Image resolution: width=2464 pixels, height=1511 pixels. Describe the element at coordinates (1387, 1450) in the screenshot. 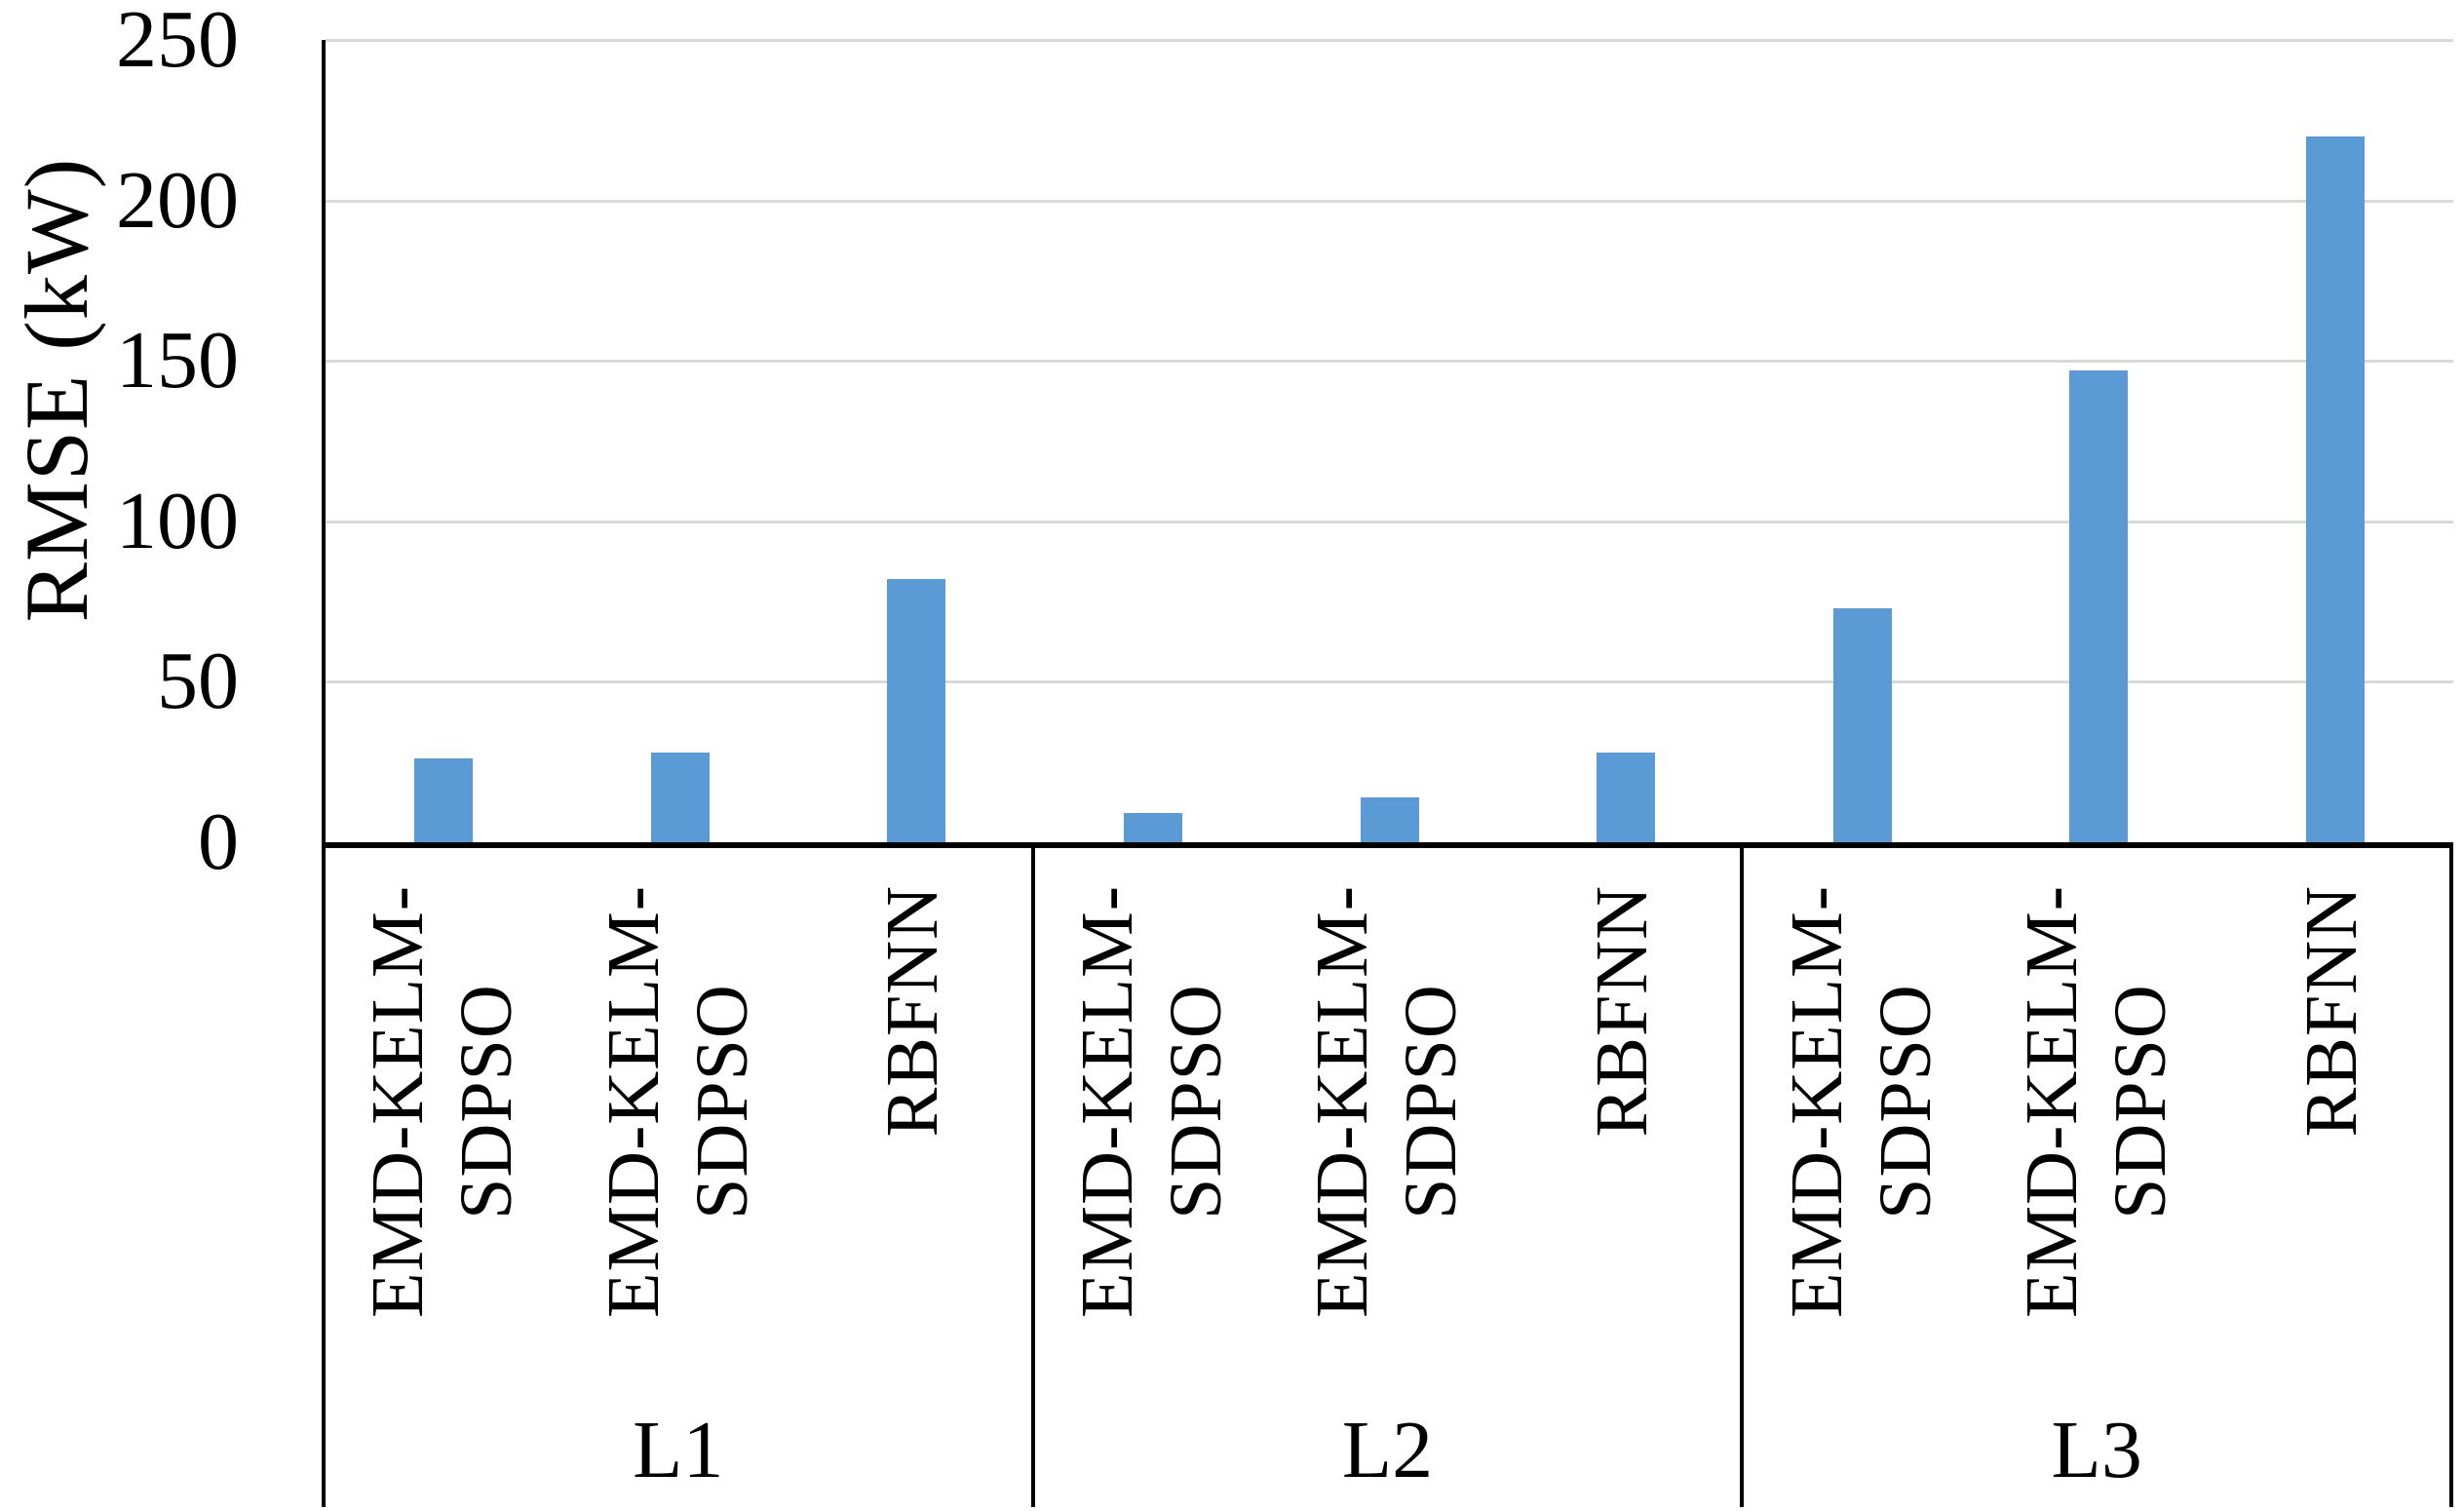

I see `group-label-L2: L2` at that location.